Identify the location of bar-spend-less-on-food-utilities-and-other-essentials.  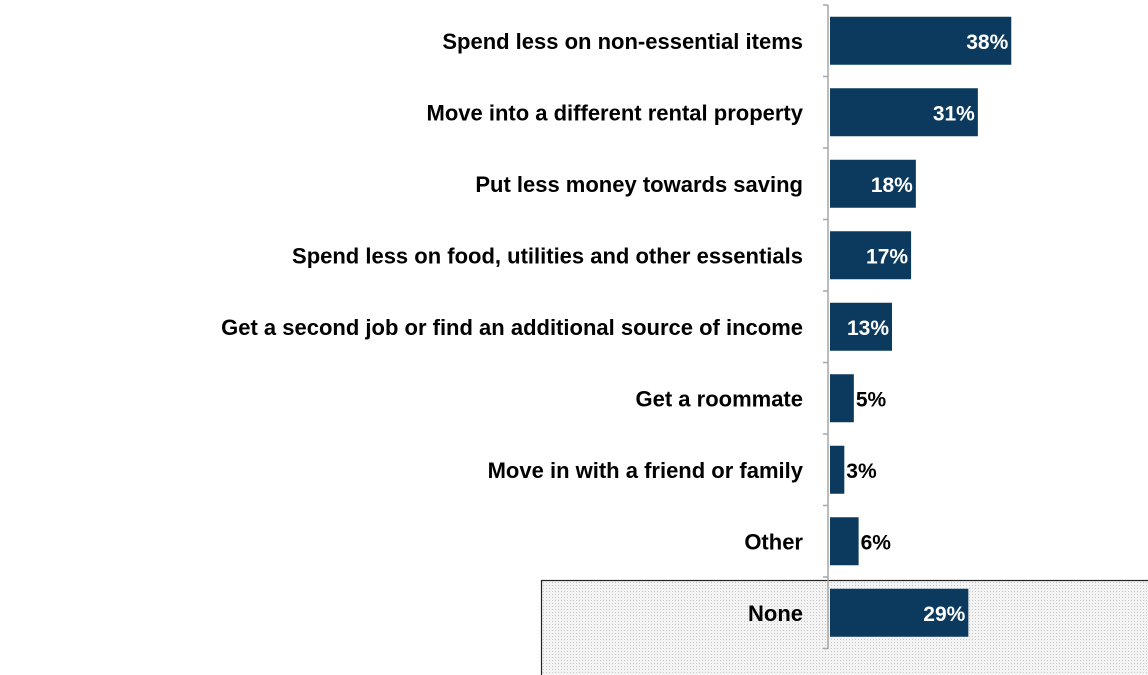
(871, 255).